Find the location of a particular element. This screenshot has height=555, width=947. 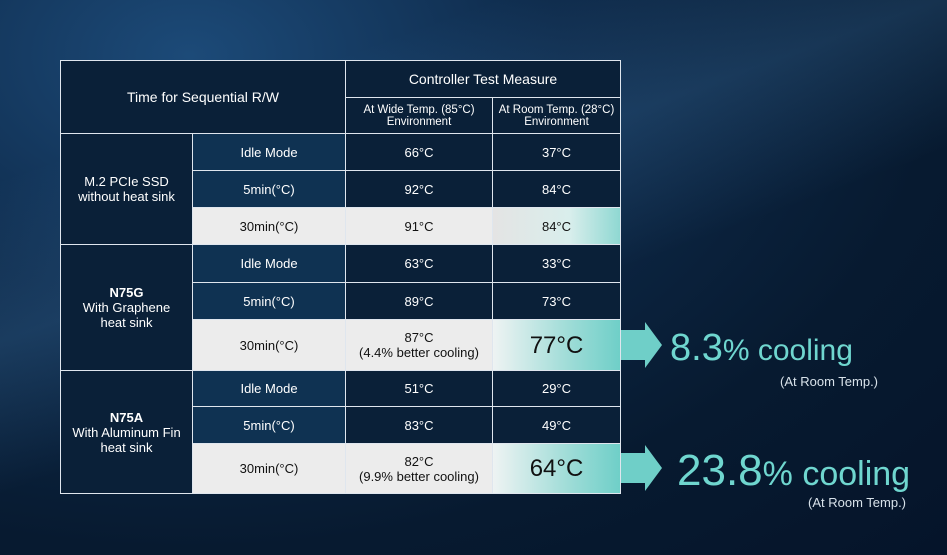

group-line: With Aluminum Fin is located at coordinates (126, 432).